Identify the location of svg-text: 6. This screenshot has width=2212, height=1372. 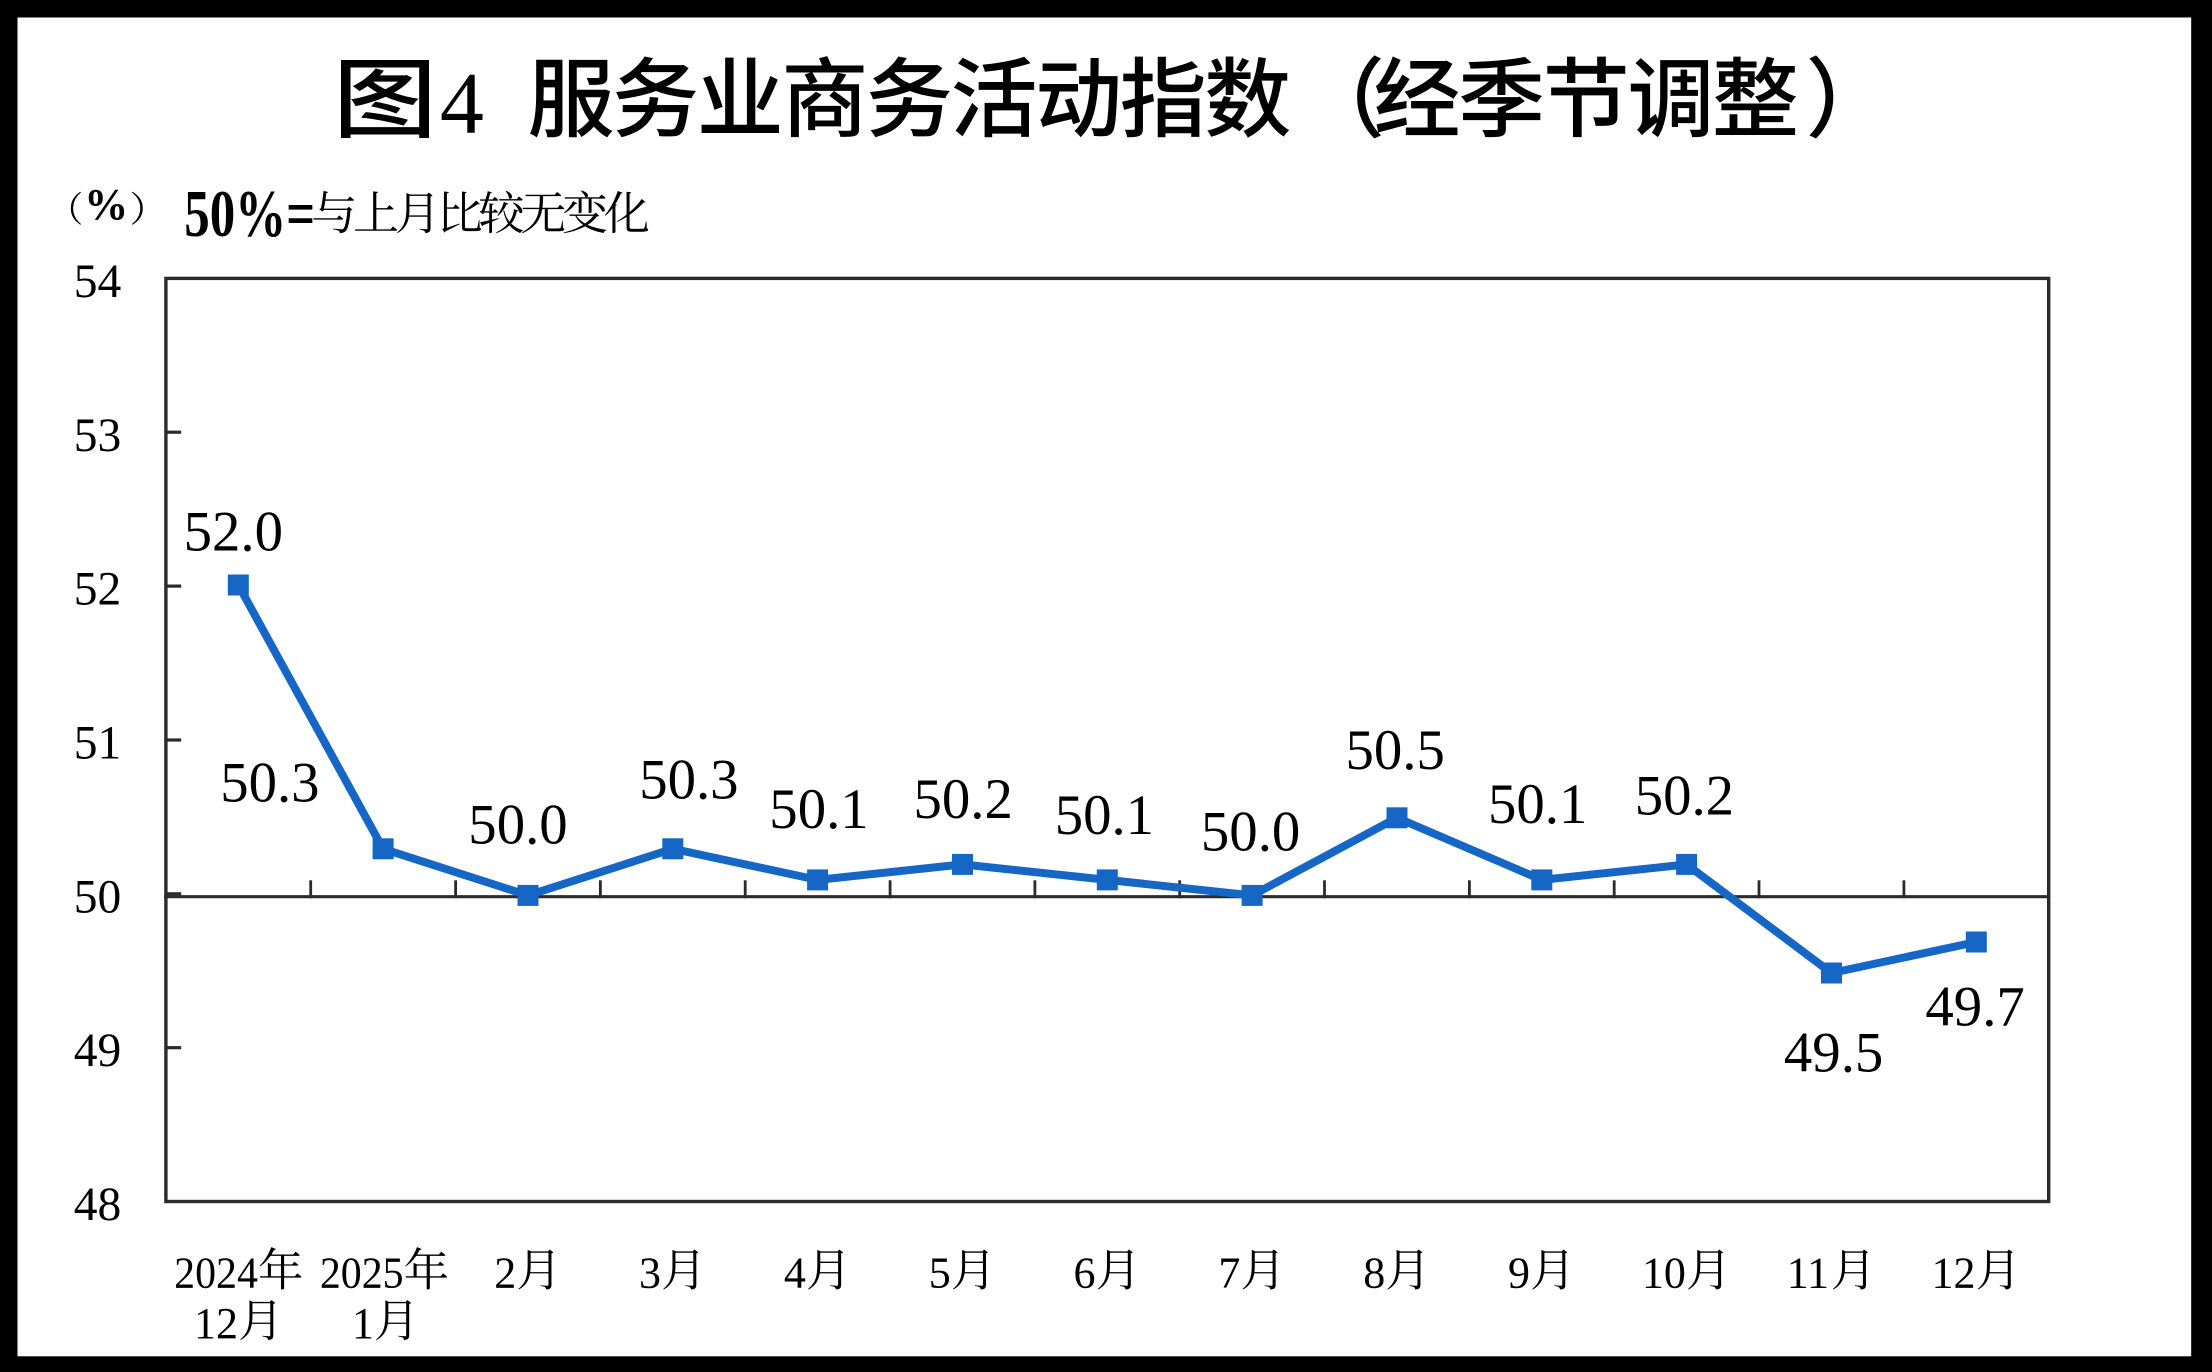
(1085, 1273).